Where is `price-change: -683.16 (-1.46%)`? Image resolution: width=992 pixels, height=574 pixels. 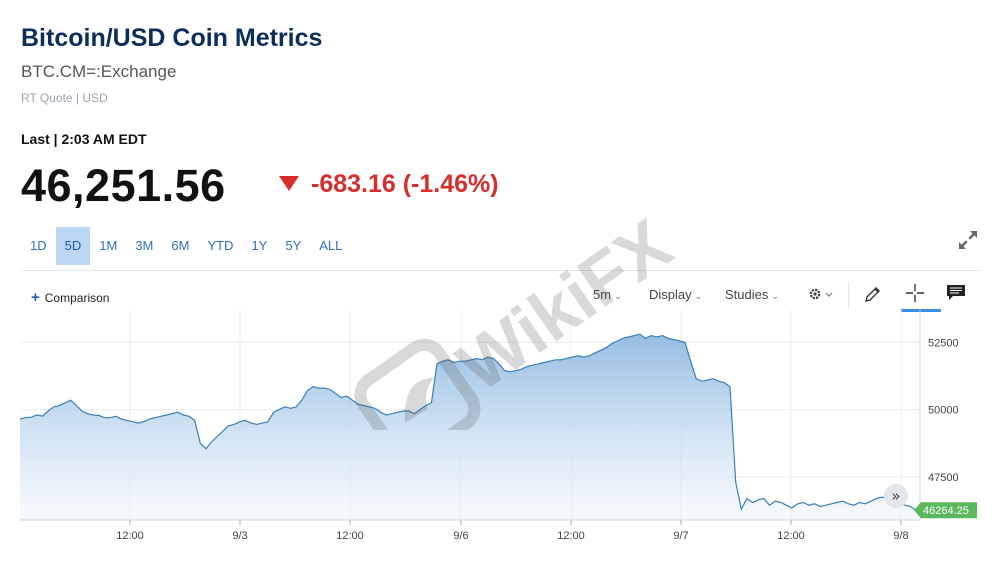 price-change: -683.16 (-1.46%) is located at coordinates (405, 184).